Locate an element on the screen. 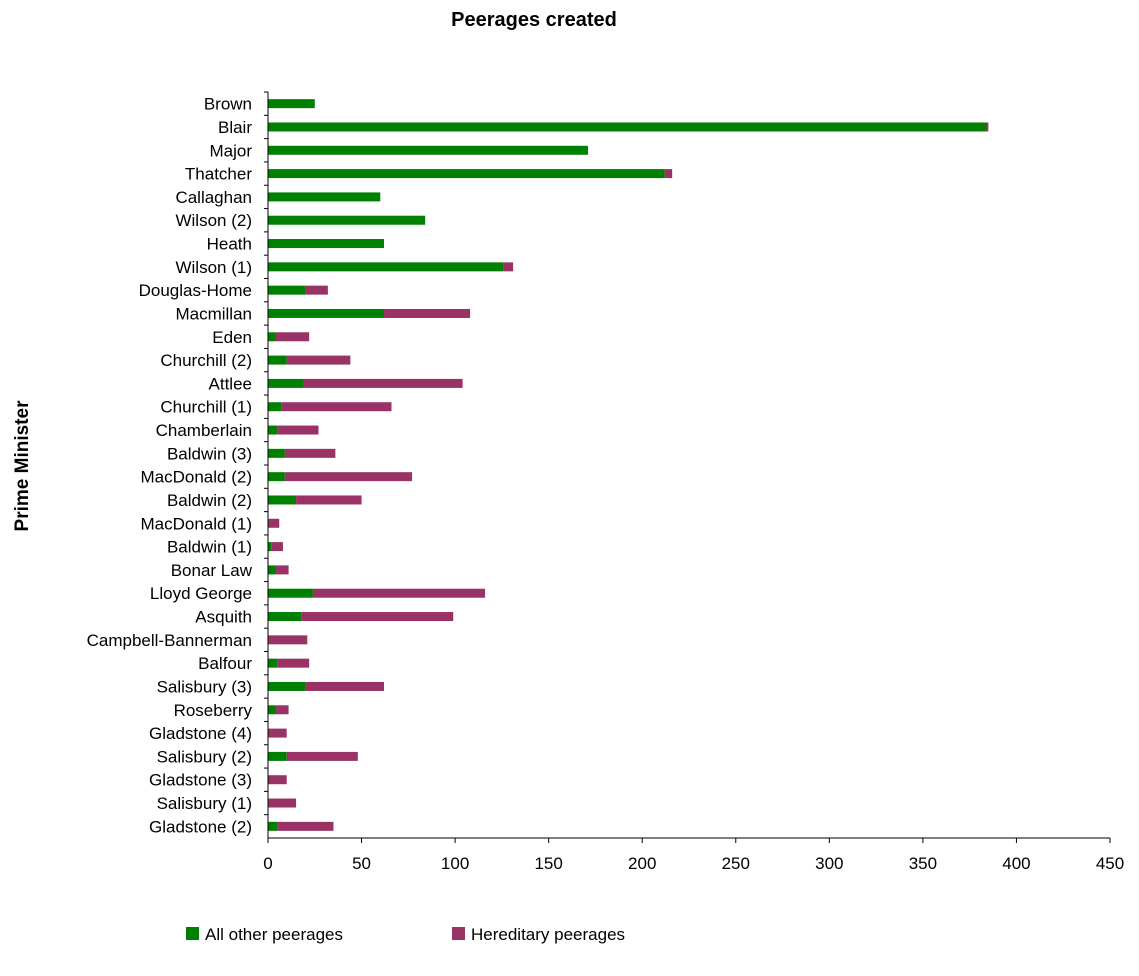 This screenshot has width=1139, height=976. bar-baldwin-1-hereditary-peerages is located at coordinates (277, 547).